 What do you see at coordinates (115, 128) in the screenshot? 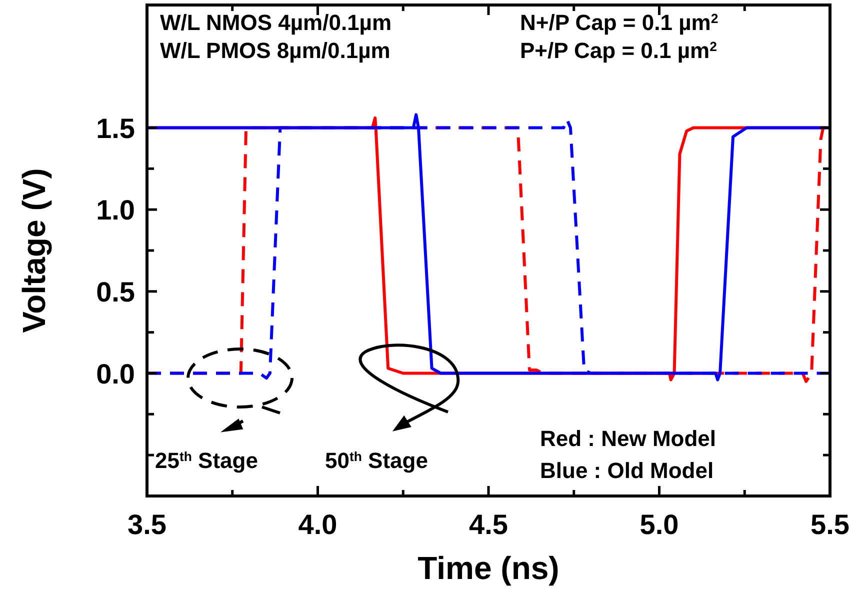
I see `y-tick-label: 1.5` at bounding box center [115, 128].